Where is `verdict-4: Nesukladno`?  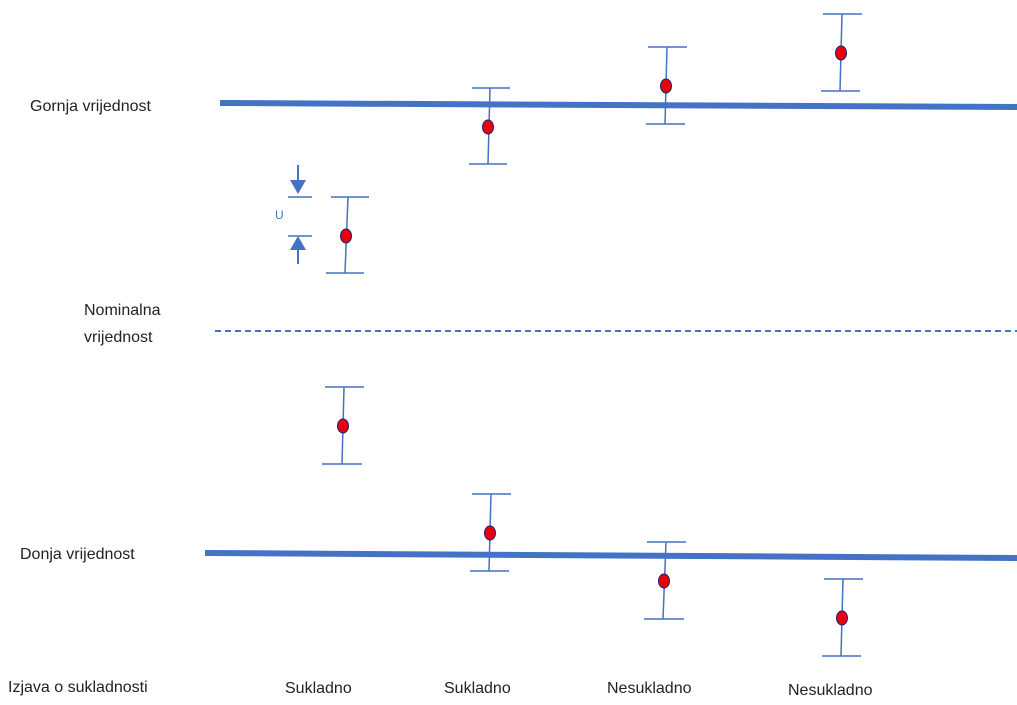 verdict-4: Nesukladno is located at coordinates (830, 690).